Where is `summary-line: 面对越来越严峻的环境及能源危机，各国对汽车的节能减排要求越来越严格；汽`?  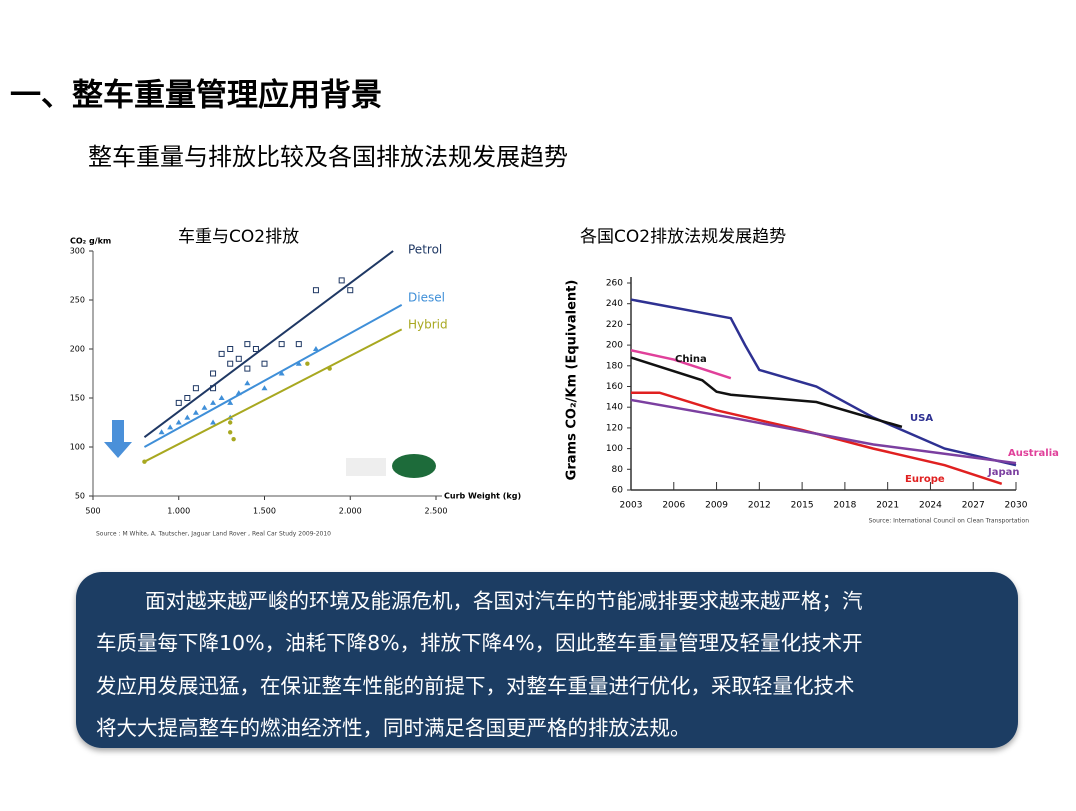
summary-line: 面对越来越严峻的环境及能源危机，各国对汽车的节能减排要求越来越严格；汽 is located at coordinates (504, 601).